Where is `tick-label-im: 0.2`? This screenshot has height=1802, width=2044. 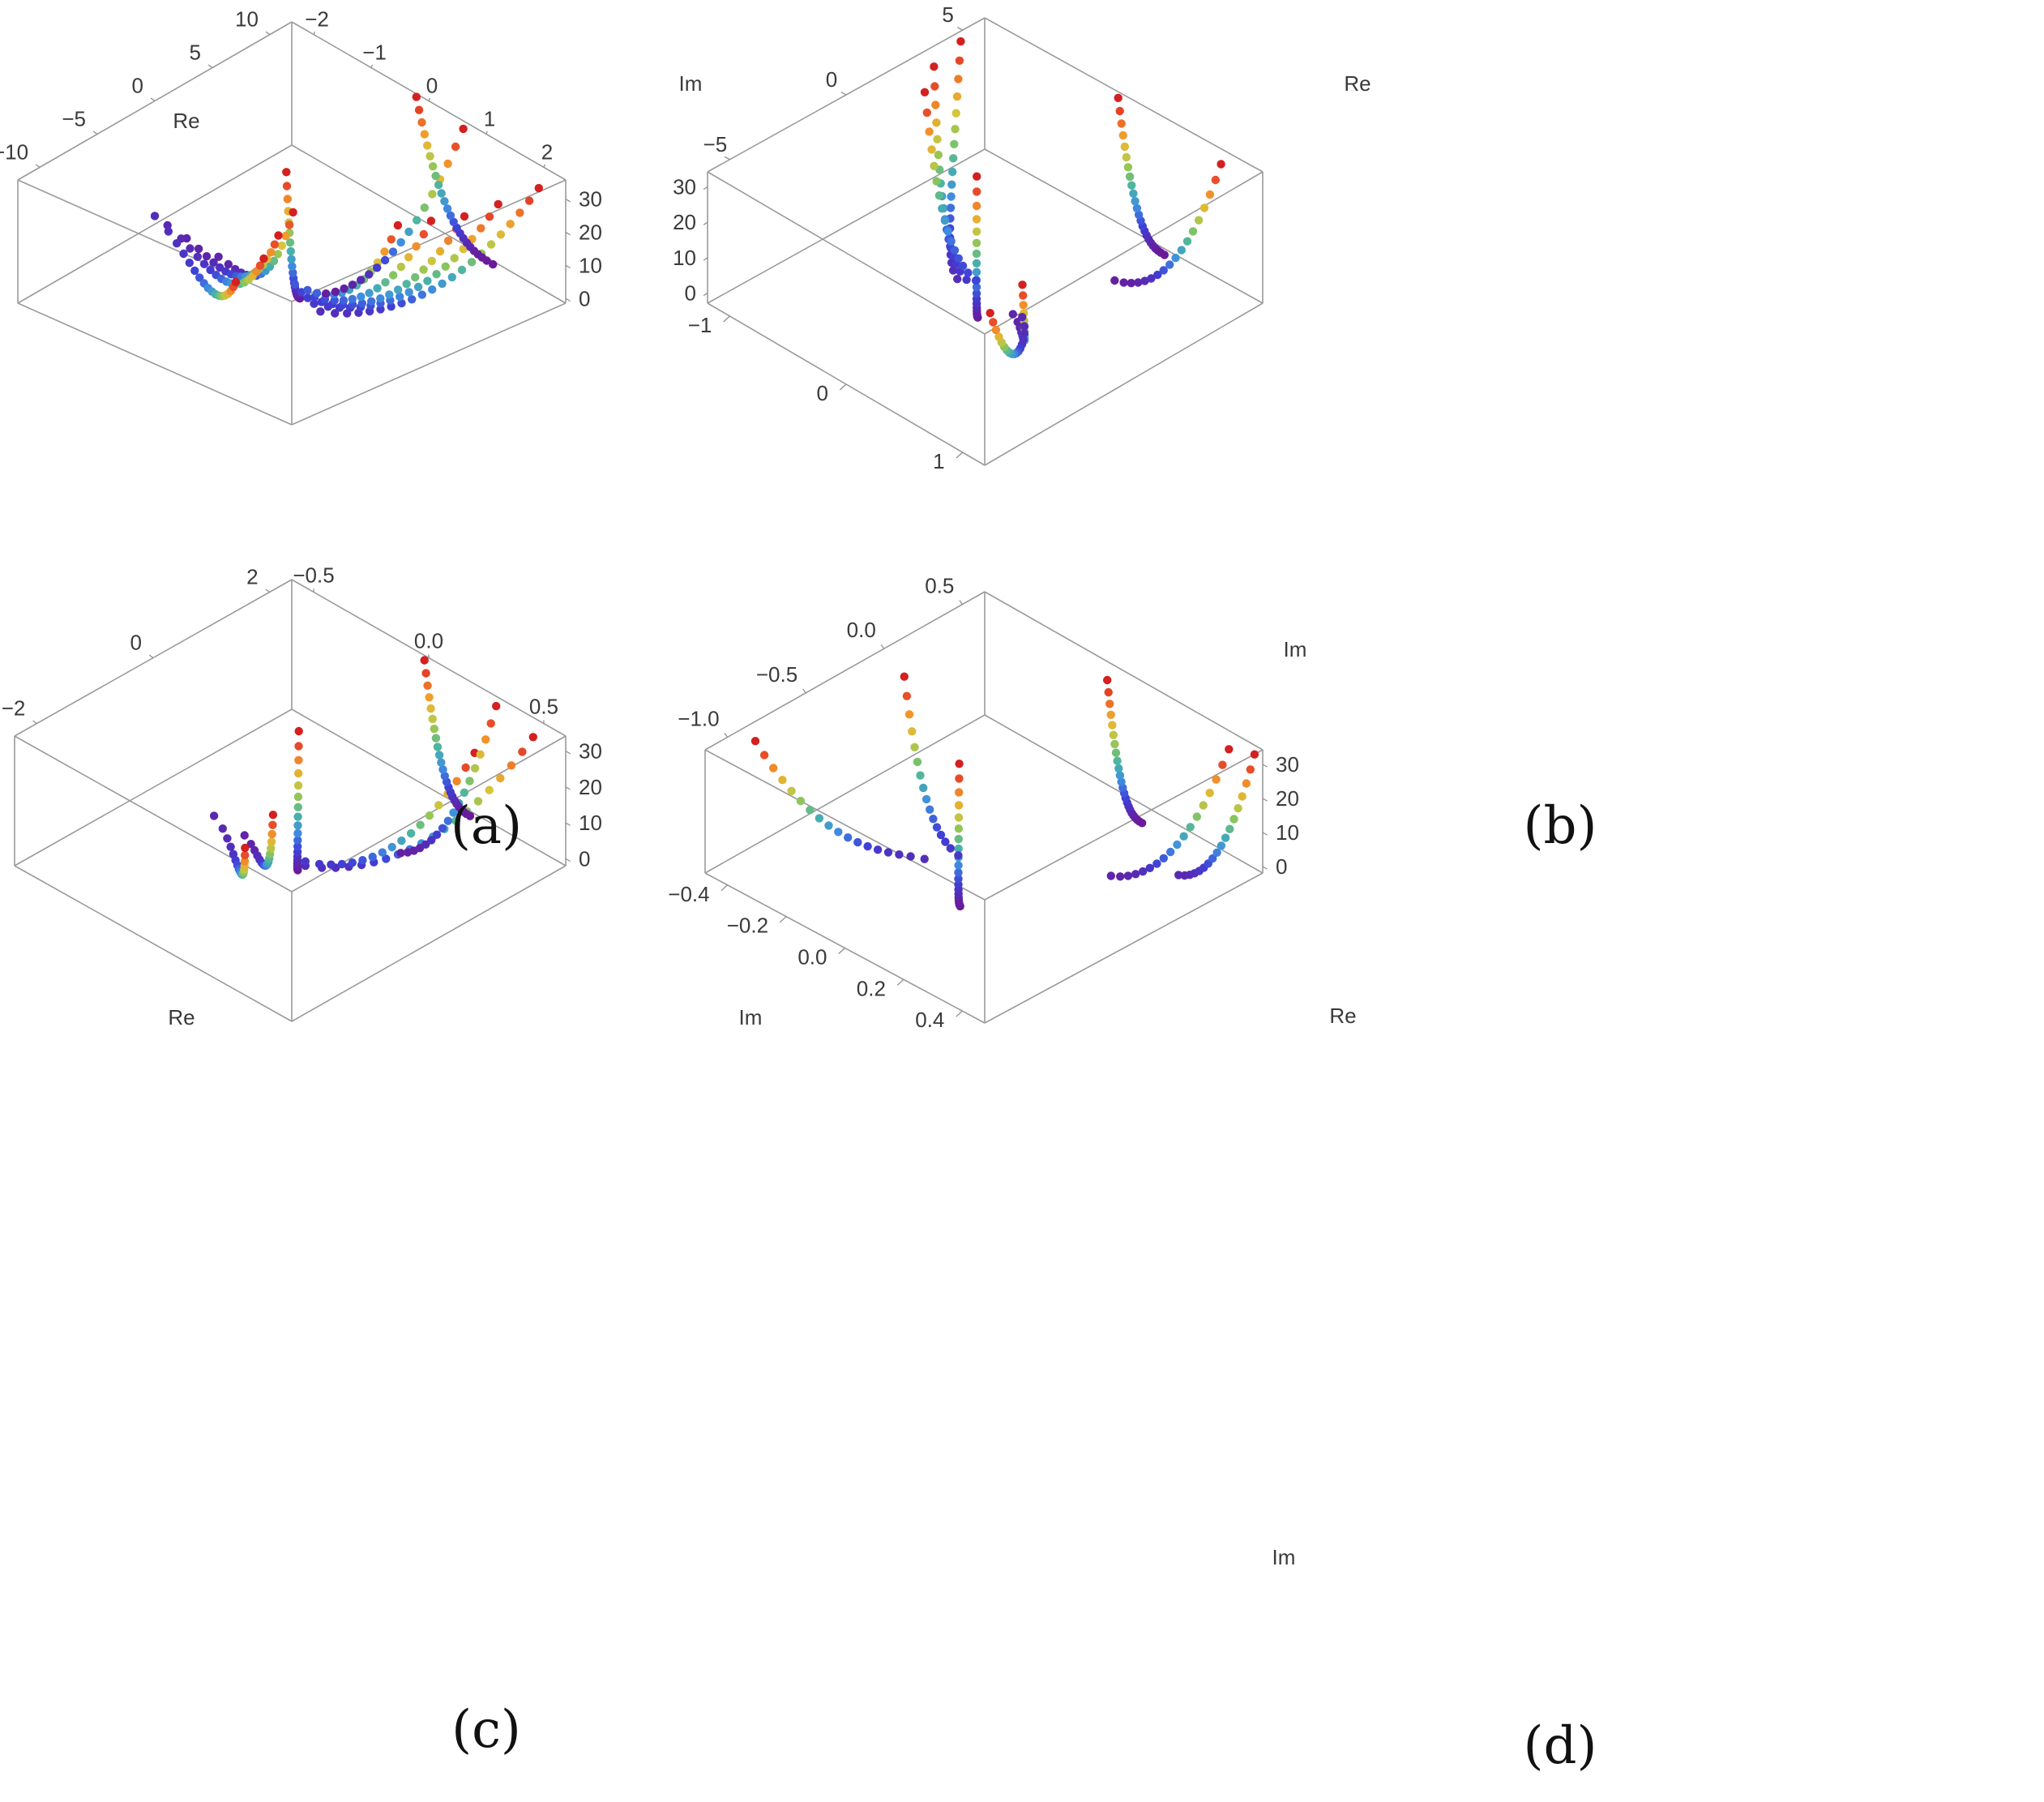 tick-label-im: 0.2 is located at coordinates (872, 988).